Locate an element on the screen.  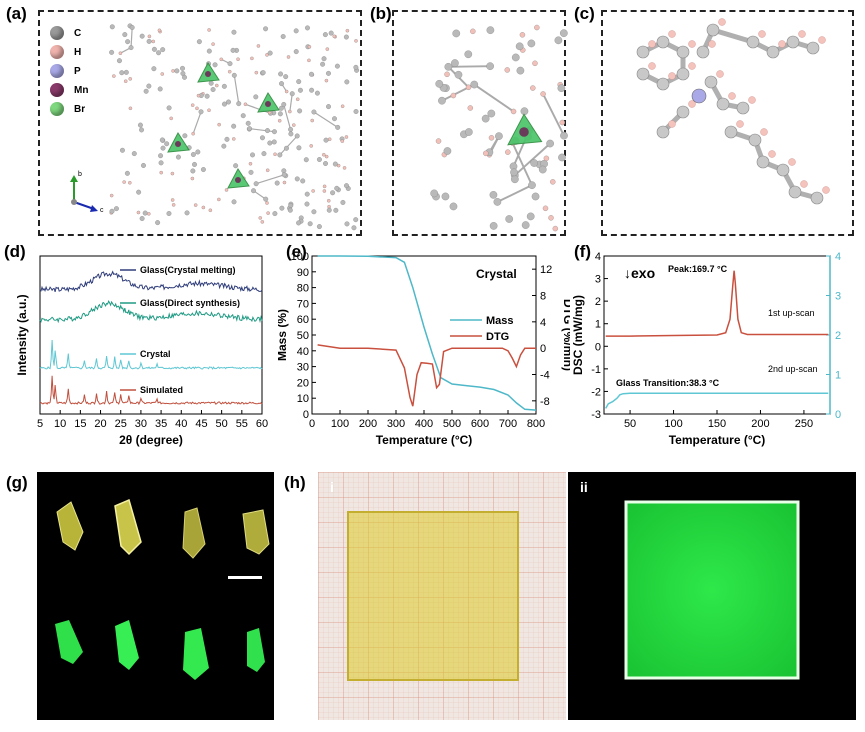
x-tick-label: 10 is located at coordinates (60, 424).